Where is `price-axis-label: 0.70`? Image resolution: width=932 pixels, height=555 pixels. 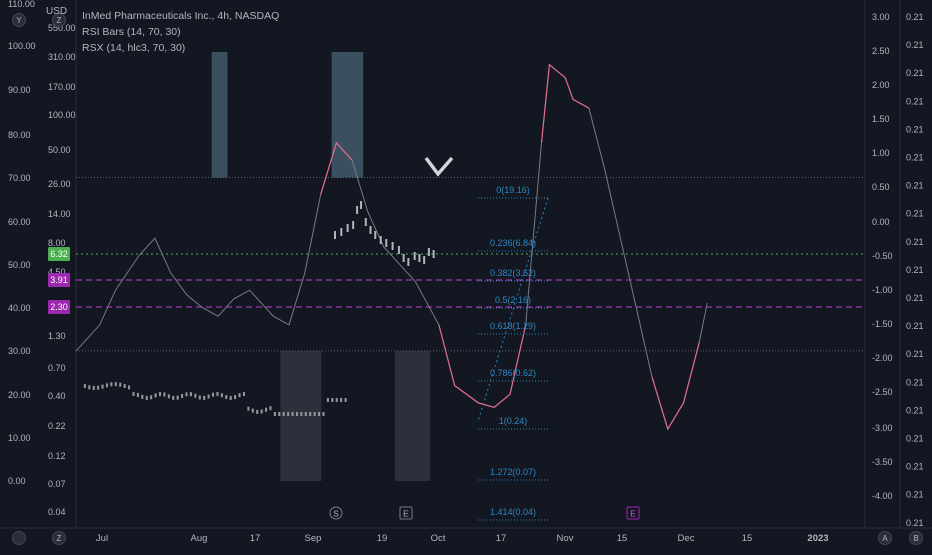
price-axis-label: 0.70 is located at coordinates (57, 368).